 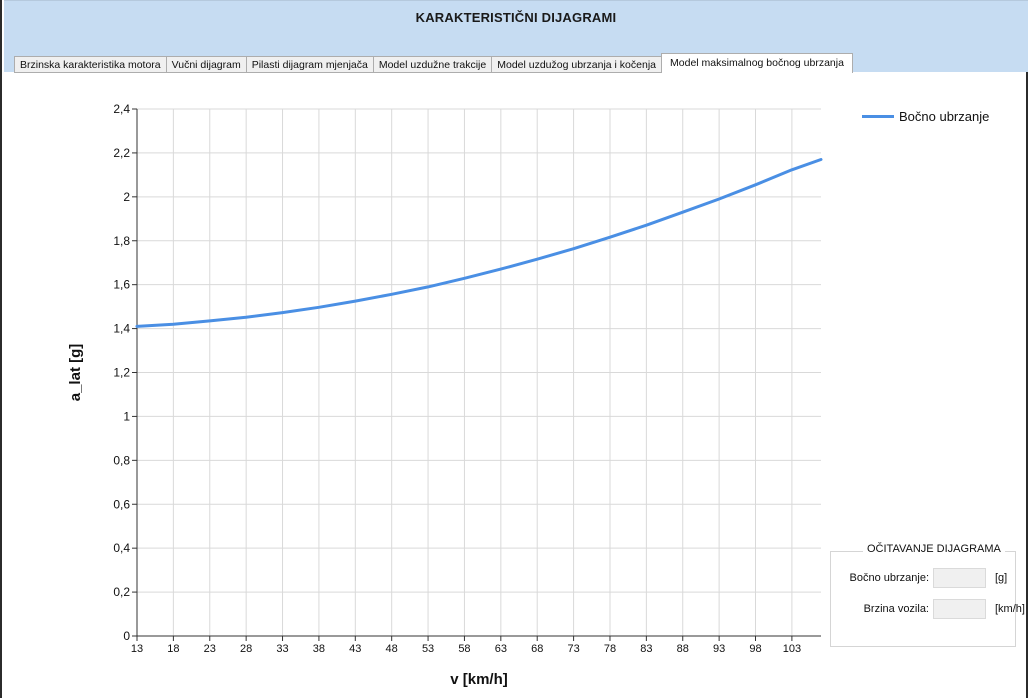 I want to click on lateral-accel-unit: [g], so click(x=1001, y=578).